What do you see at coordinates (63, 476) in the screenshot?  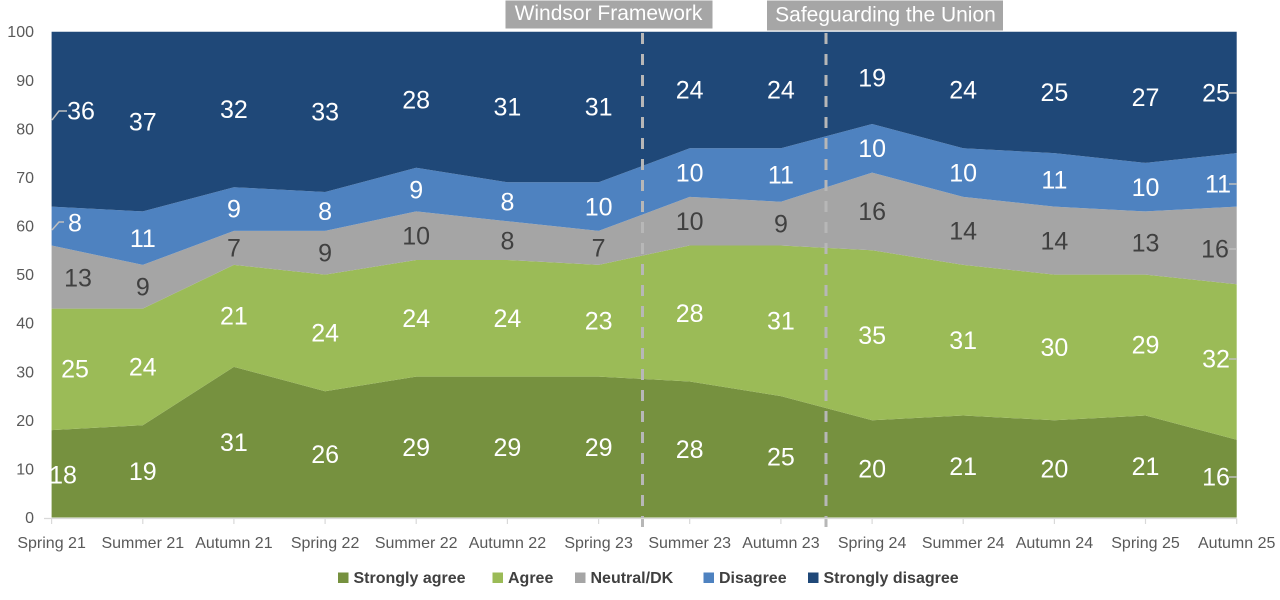 I see `svg-text: 18` at bounding box center [63, 476].